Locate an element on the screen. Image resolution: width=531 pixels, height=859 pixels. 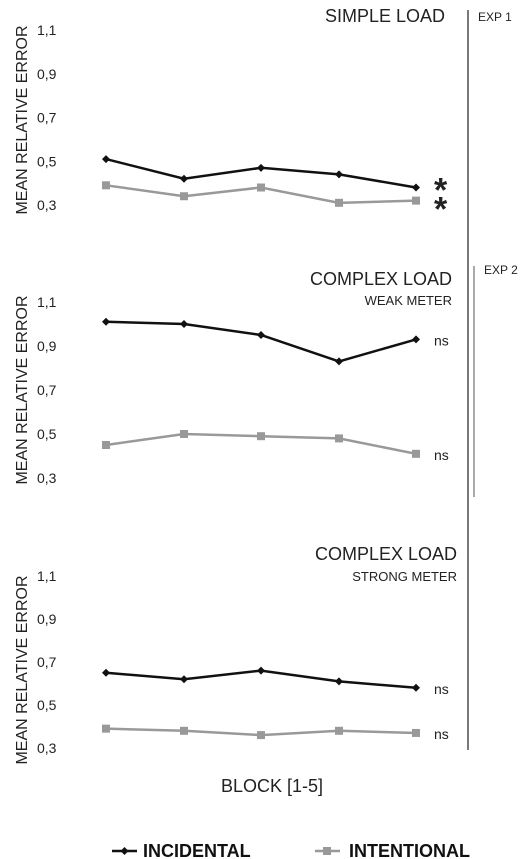
legend-incidental-label: INCIDENTAL is located at coordinates (197, 850).